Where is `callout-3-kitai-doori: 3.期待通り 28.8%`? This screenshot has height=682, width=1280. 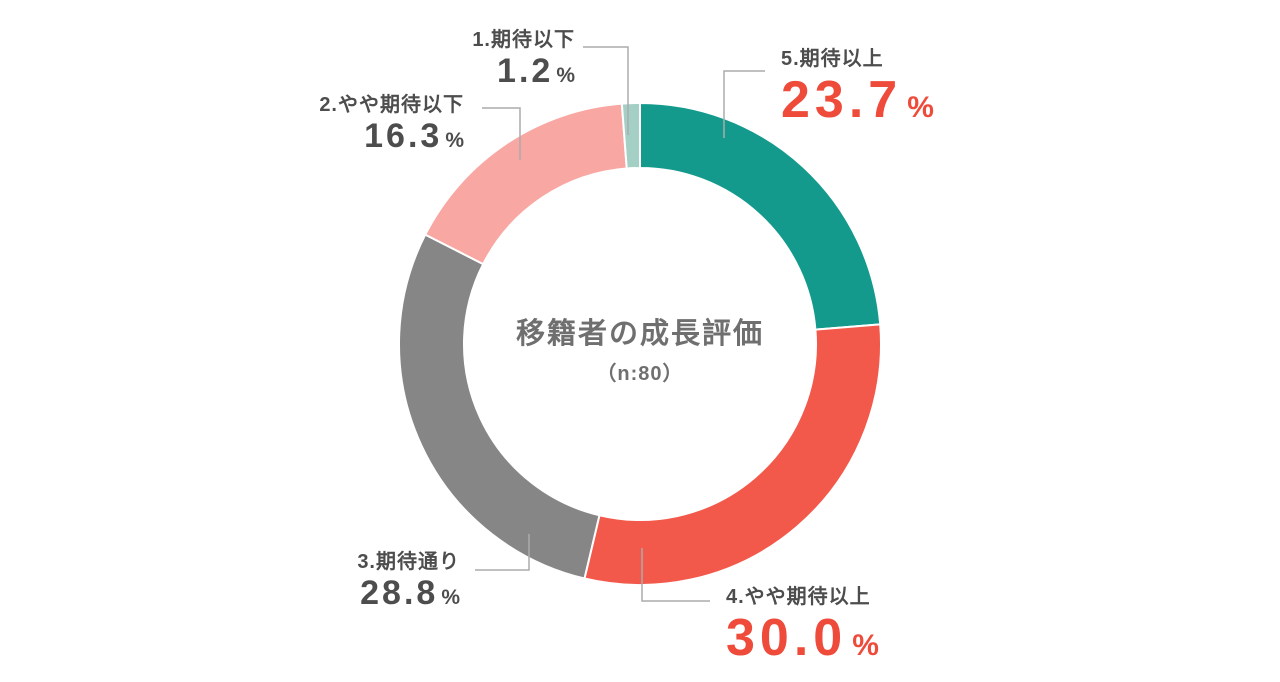 callout-3-kitai-doori: 3.期待通り 28.8% is located at coordinates (350, 580).